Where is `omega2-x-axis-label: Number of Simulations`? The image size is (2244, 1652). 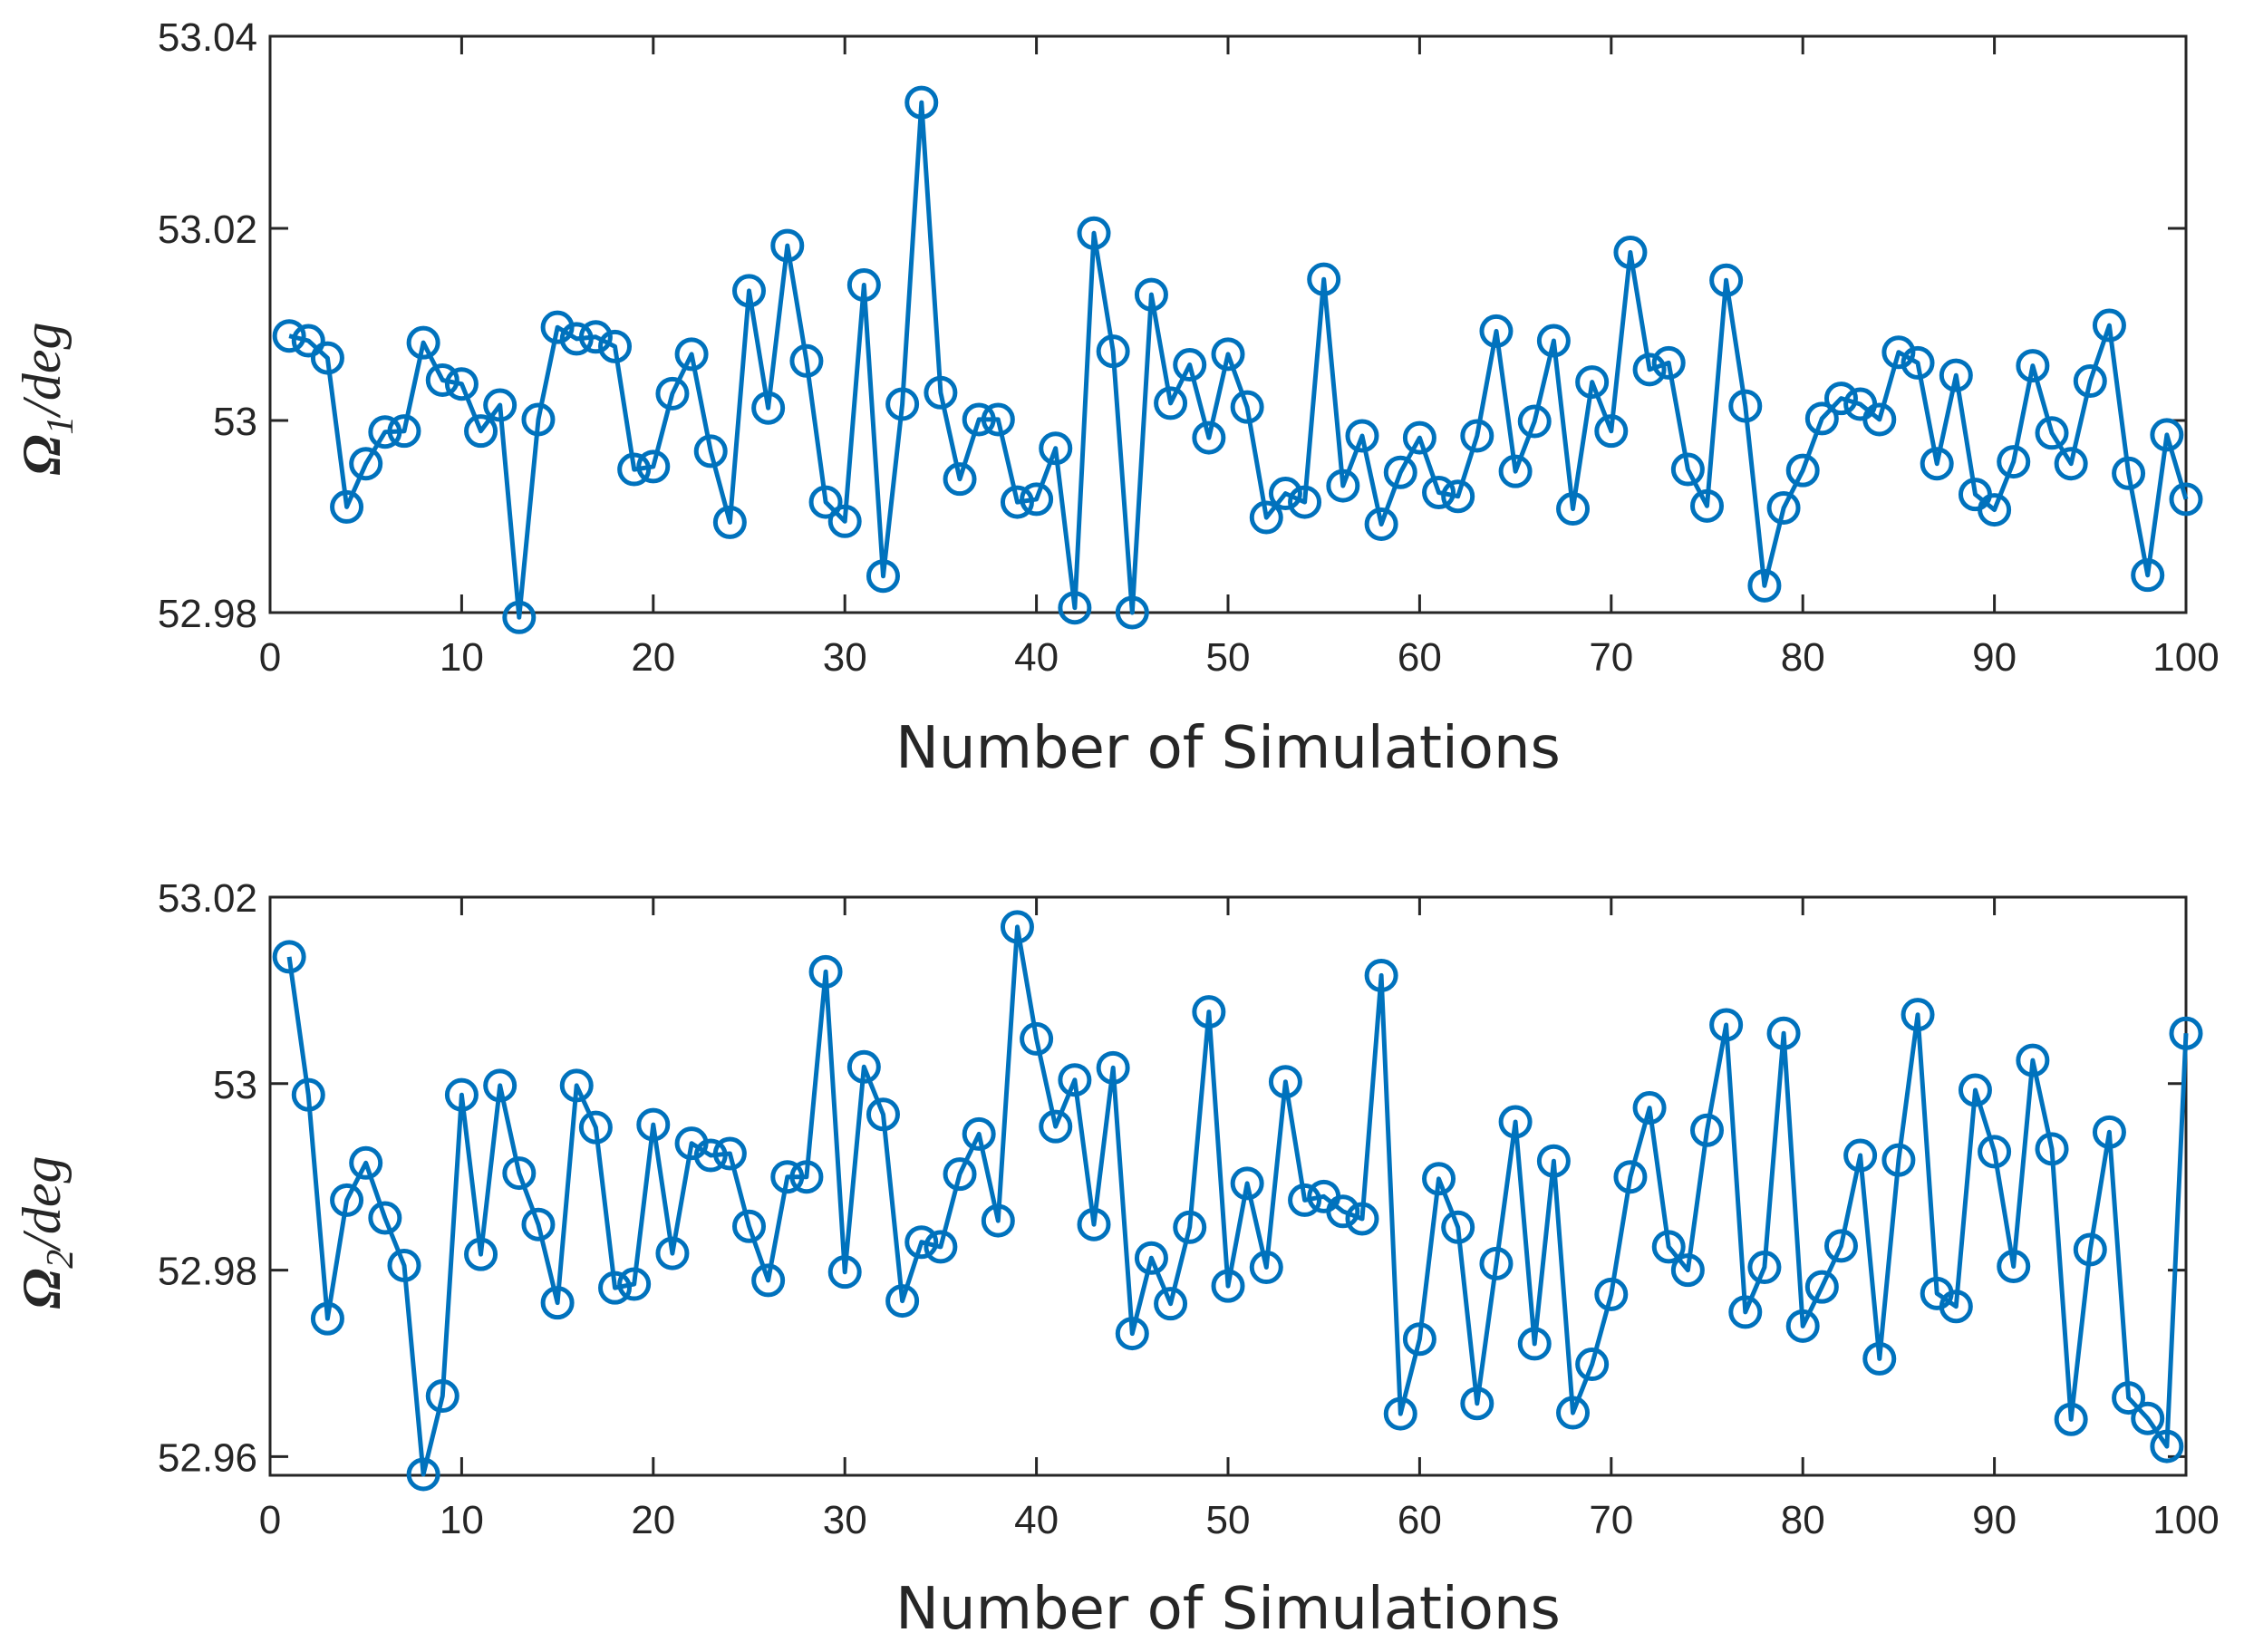
omega2-x-axis-label: Number of Simulations is located at coordinates (1228, 1609).